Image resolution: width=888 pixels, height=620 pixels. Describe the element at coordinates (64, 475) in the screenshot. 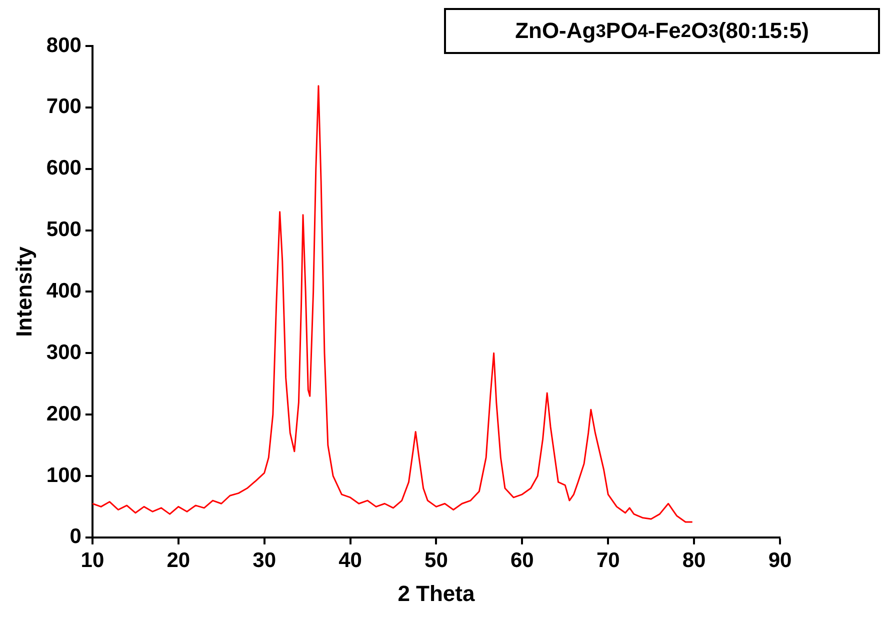

I see `y-tick-label: 100` at that location.